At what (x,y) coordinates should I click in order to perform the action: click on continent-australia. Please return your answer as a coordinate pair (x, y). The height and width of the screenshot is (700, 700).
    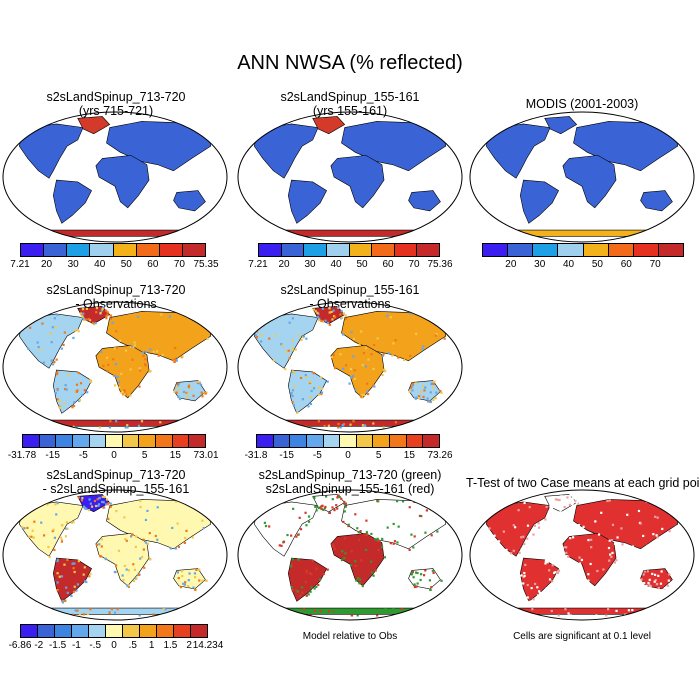
    Looking at the image, I should click on (424, 201).